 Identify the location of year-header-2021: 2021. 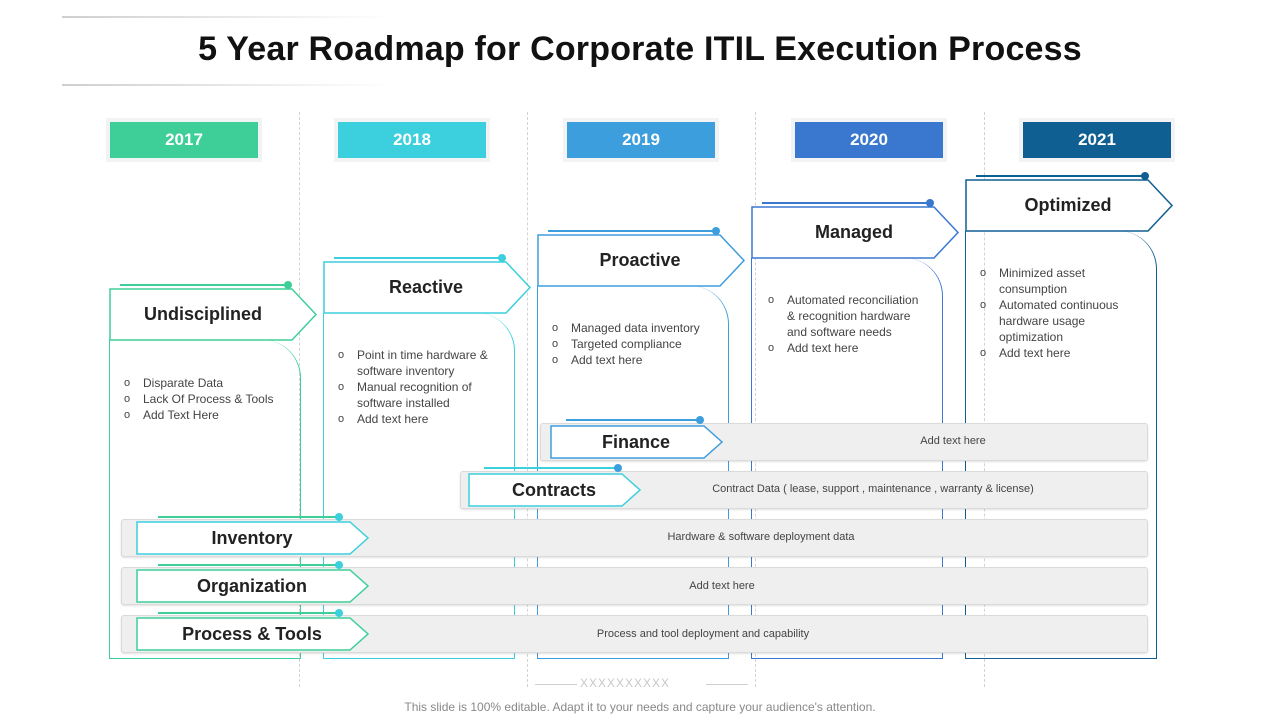
(1097, 140).